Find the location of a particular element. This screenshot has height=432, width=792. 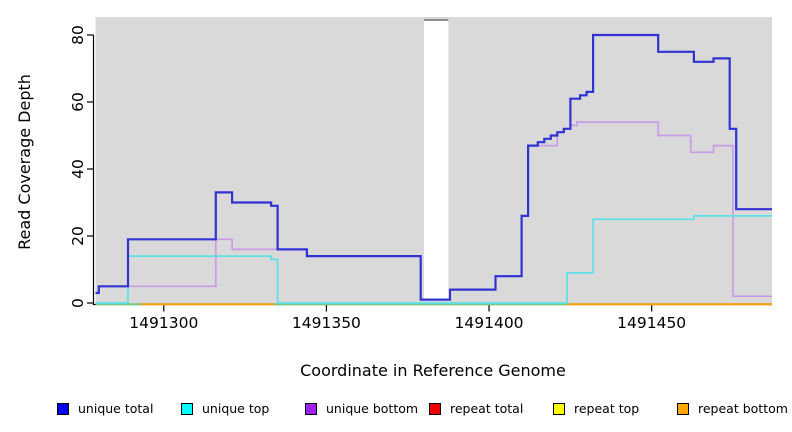

legend-item-unique-total: unique total is located at coordinates (105, 408).